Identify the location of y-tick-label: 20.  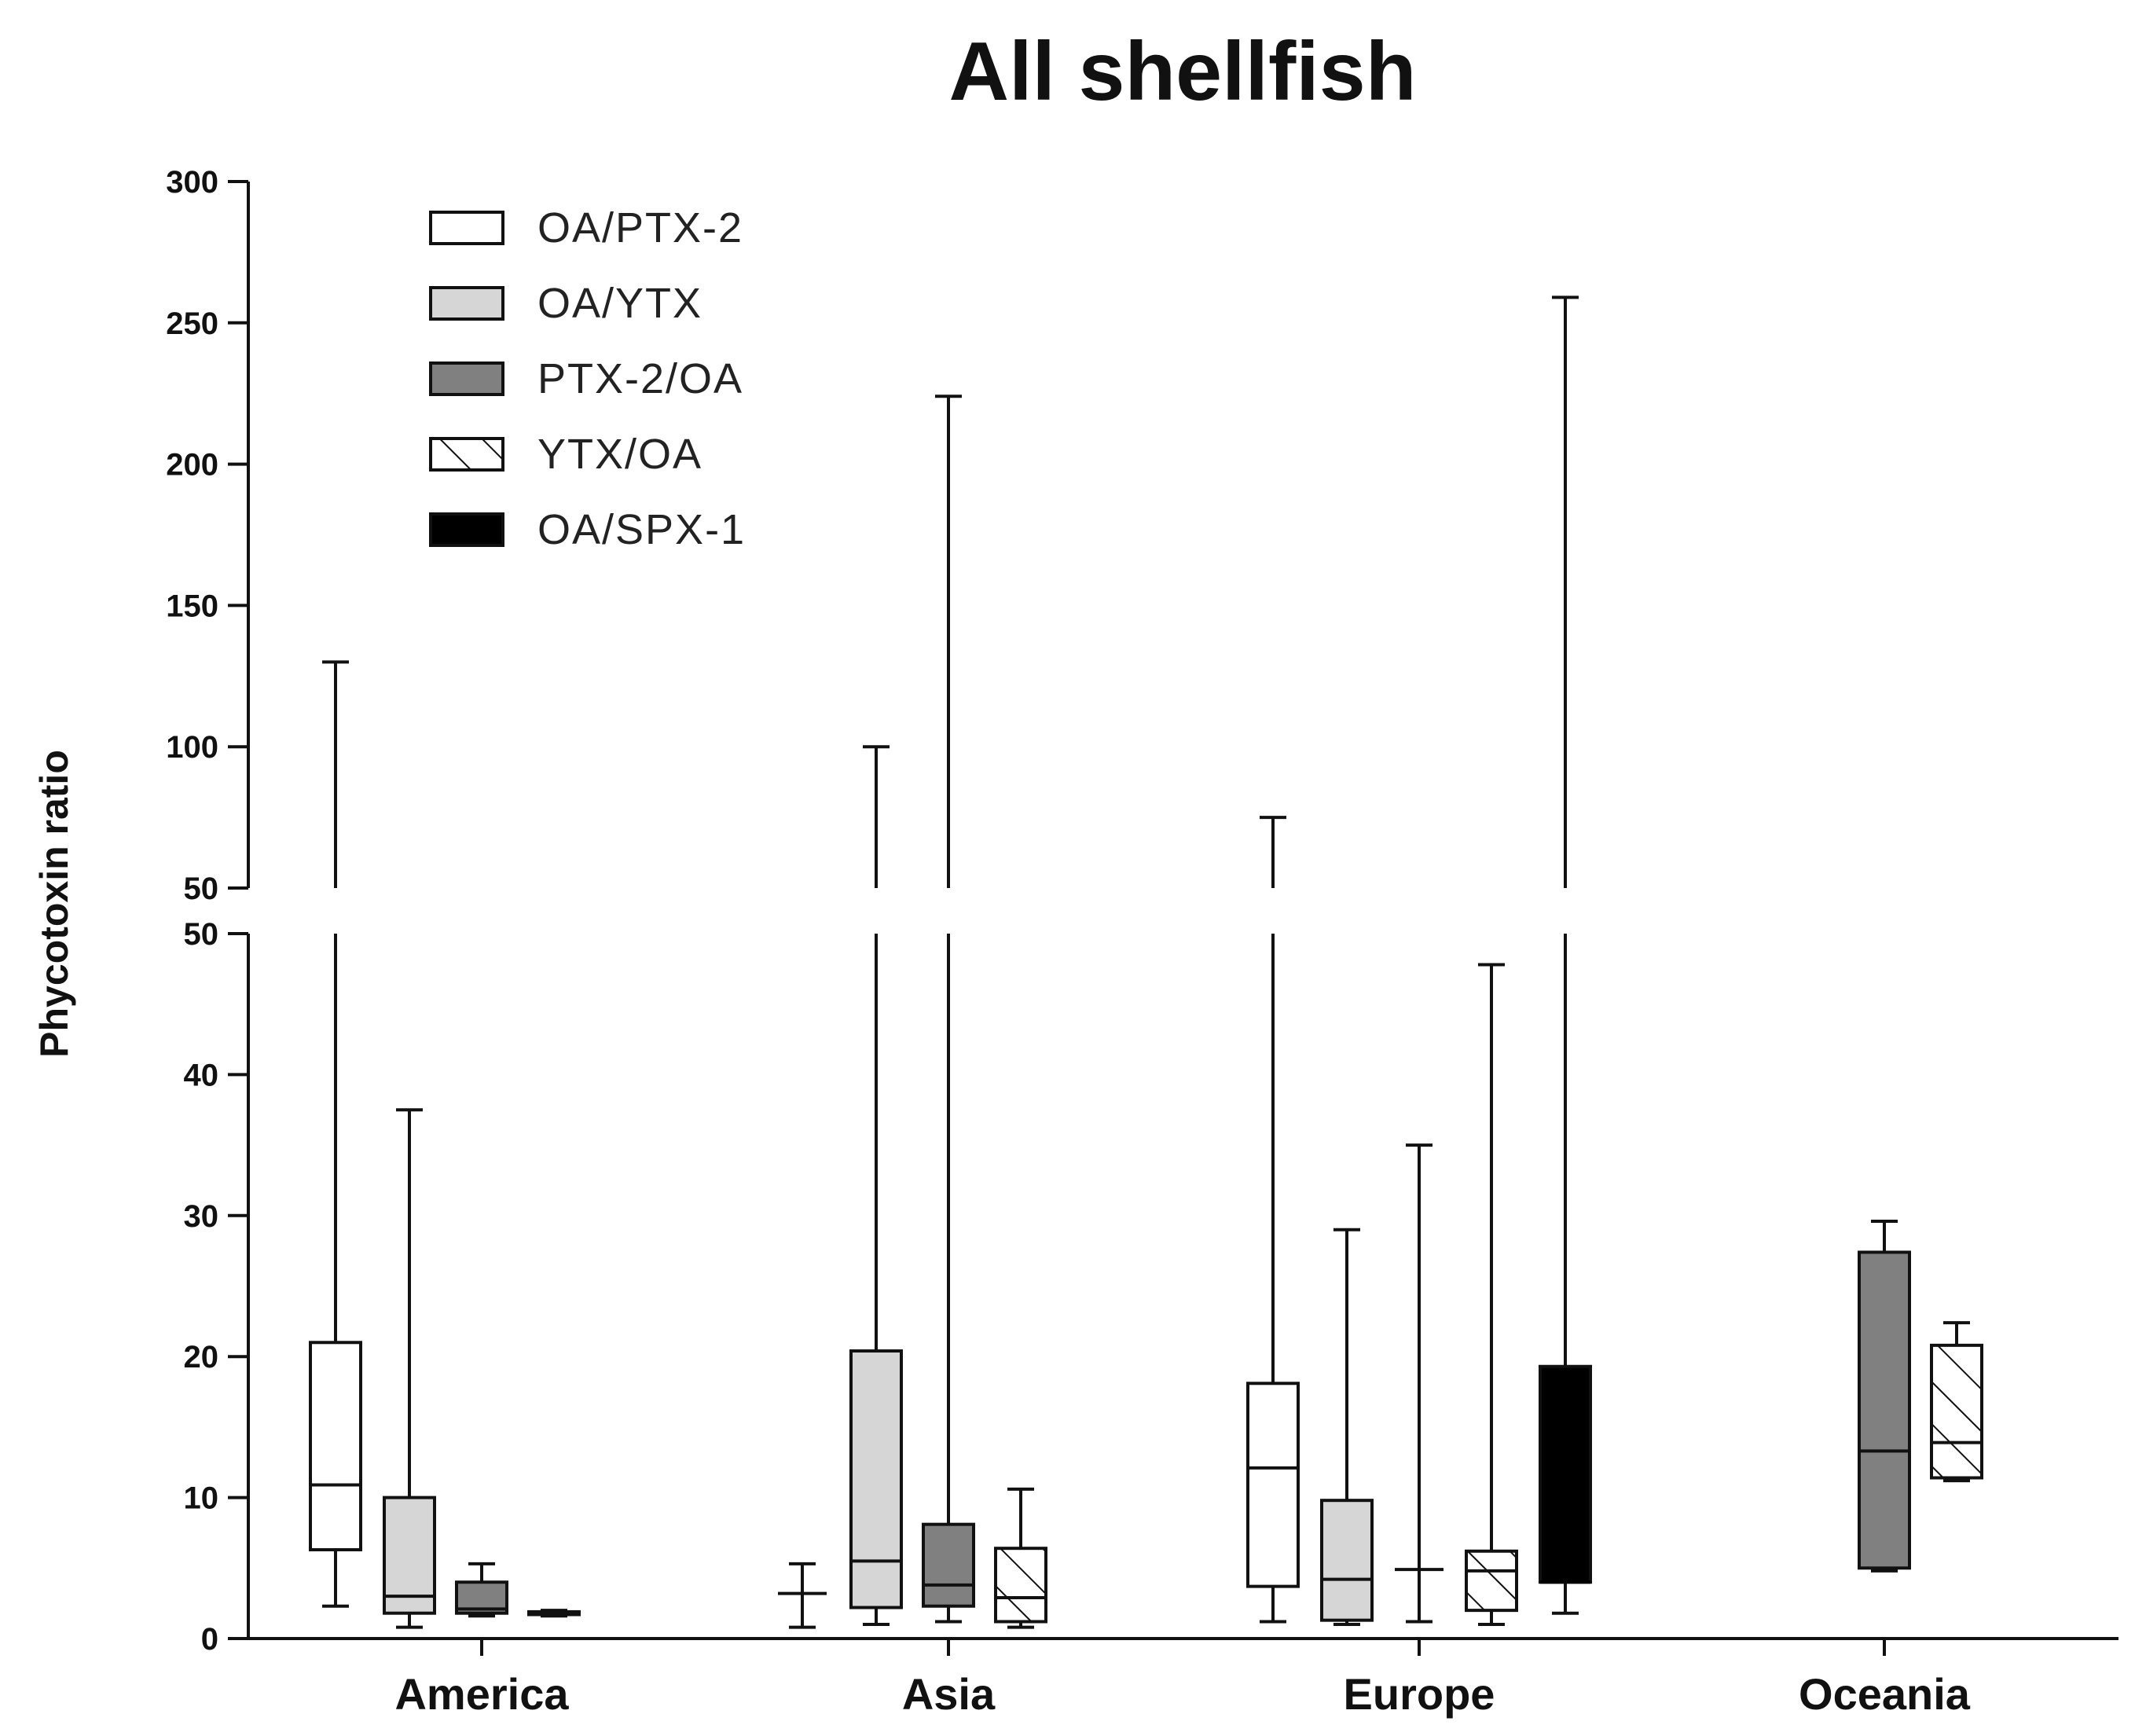
(201, 1357).